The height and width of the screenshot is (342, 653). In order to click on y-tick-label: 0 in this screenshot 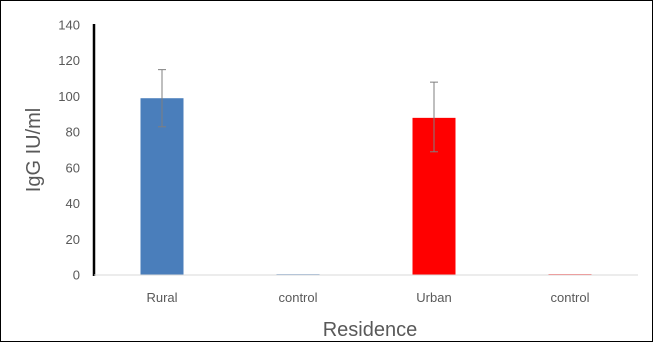, I will do `click(76, 275)`.